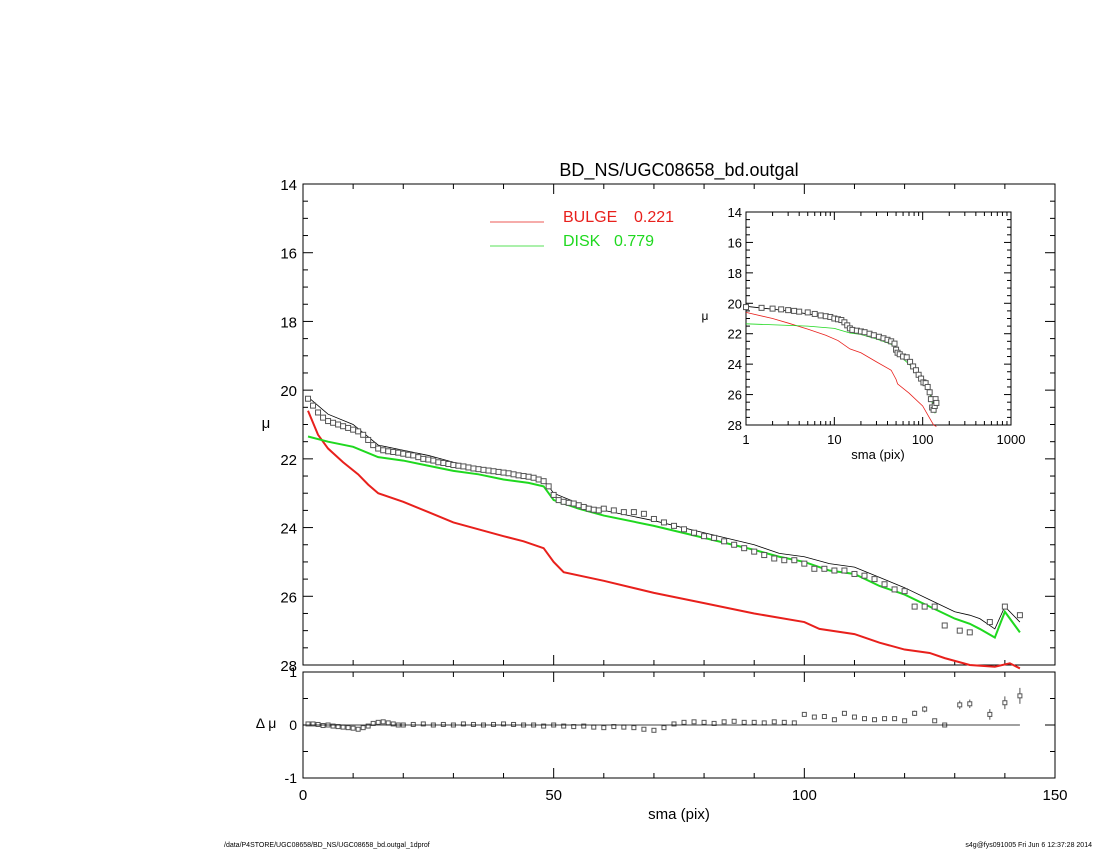  Describe the element at coordinates (878, 318) in the screenshot. I see `inset-panel-frame` at that location.